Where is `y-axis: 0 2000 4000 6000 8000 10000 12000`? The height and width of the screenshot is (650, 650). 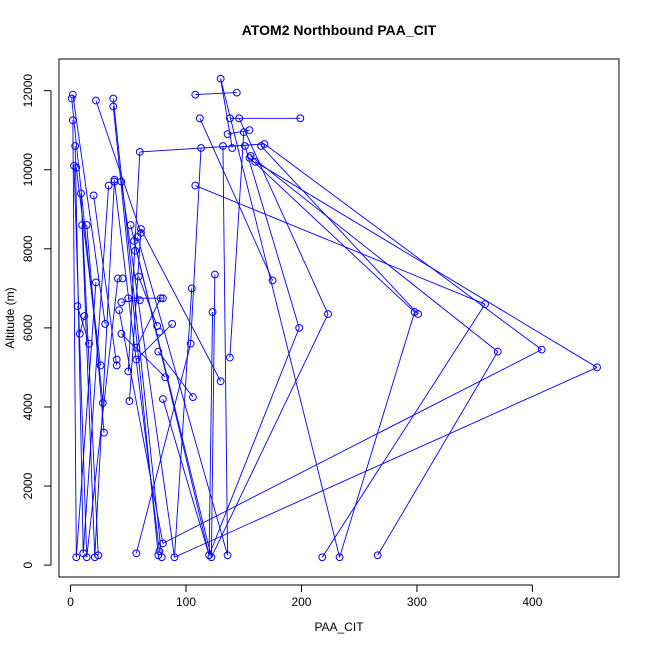 y-axis: 0 2000 4000 6000 8000 10000 12000 is located at coordinates (36, 321).